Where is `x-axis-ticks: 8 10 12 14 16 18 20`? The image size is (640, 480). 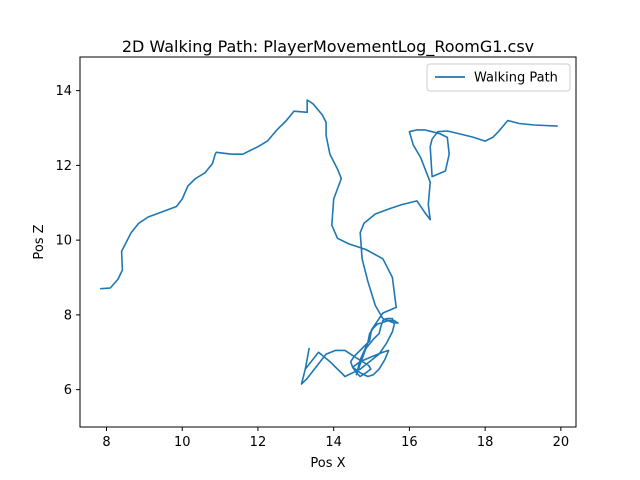 x-axis-ticks: 8 10 12 14 16 18 20 is located at coordinates (335, 438).